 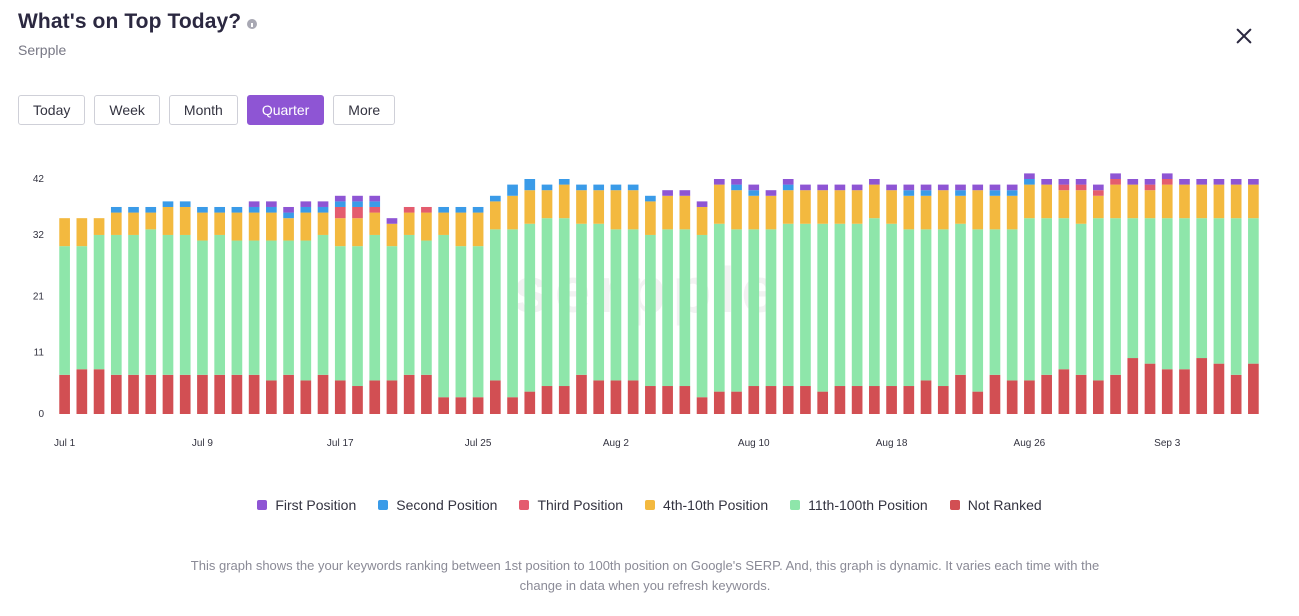 I want to click on tab-today: Today, so click(x=52, y=110).